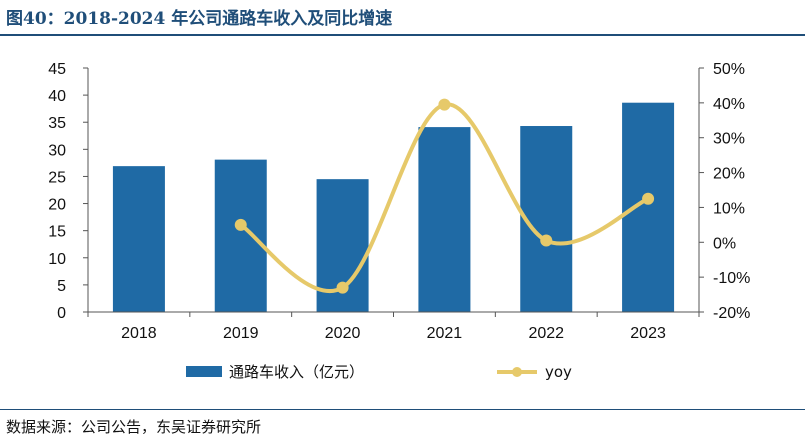  Describe the element at coordinates (240, 224) in the screenshot. I see `yoy-point-2019` at that location.